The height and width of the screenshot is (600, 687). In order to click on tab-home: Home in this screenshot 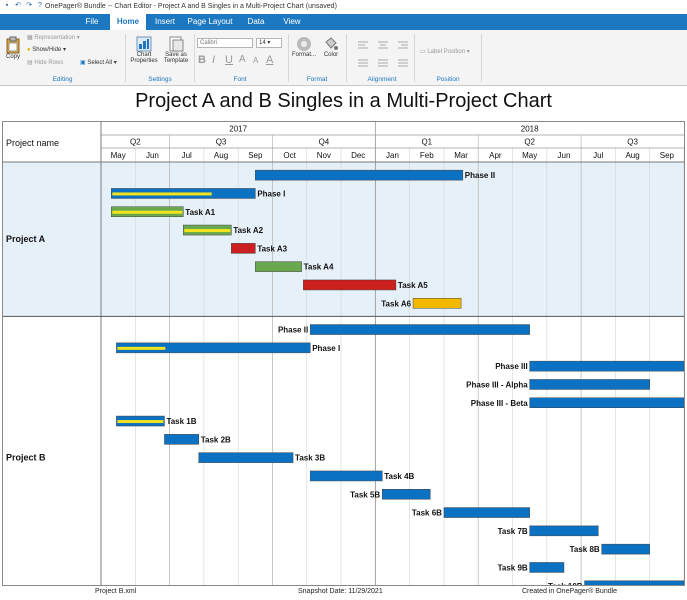, I will do `click(128, 22)`.